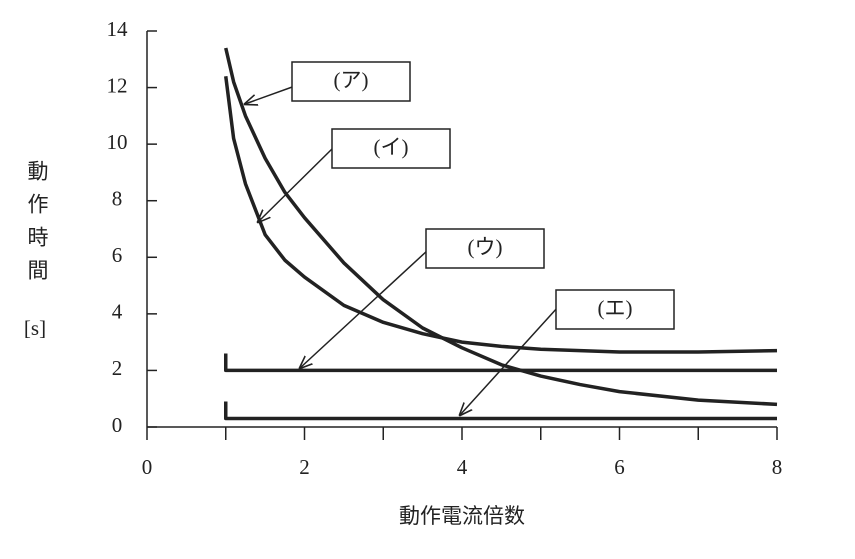 The height and width of the screenshot is (559, 855). What do you see at coordinates (118, 29) in the screenshot?
I see `y-tick-label: 14` at bounding box center [118, 29].